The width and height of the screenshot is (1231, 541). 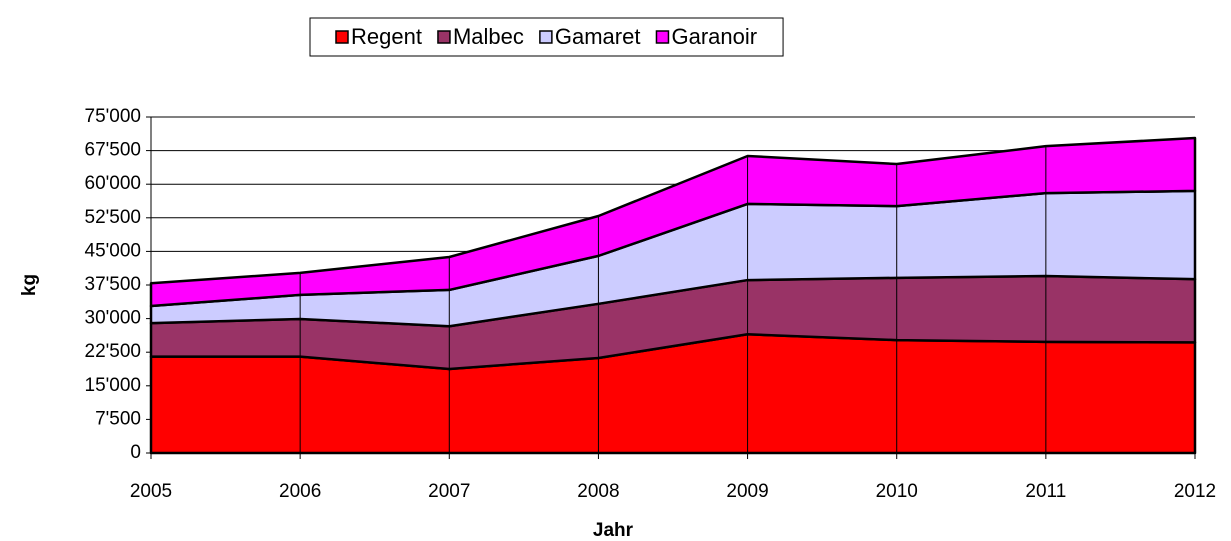 What do you see at coordinates (118, 418) in the screenshot?
I see `y-tick-label: 7'500` at bounding box center [118, 418].